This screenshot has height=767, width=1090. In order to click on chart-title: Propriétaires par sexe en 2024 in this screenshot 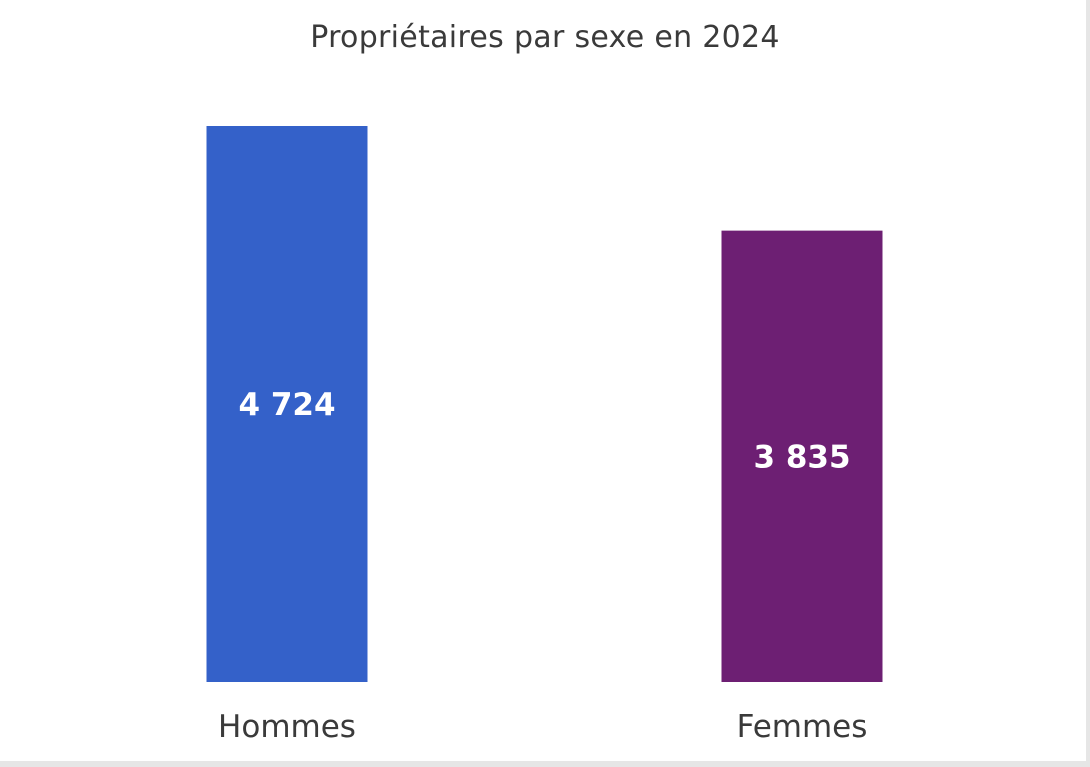, I will do `click(545, 37)`.